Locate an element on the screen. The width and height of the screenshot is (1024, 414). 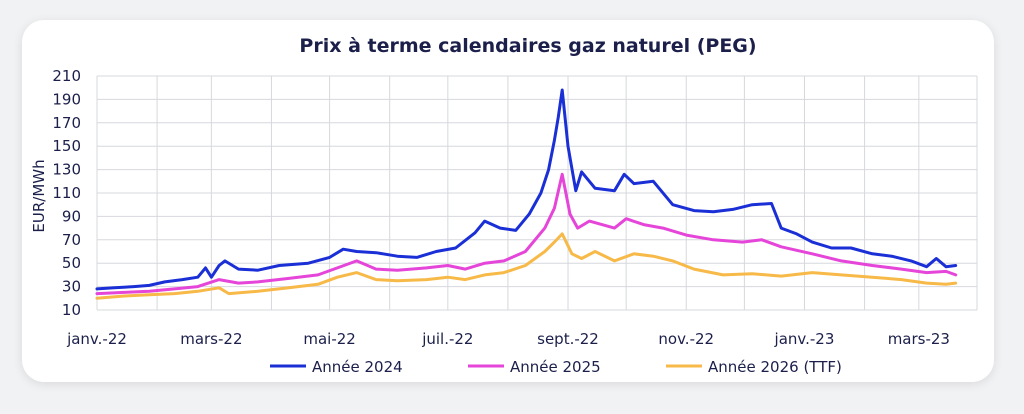
y-tick-label: 190 is located at coordinates (66, 99).